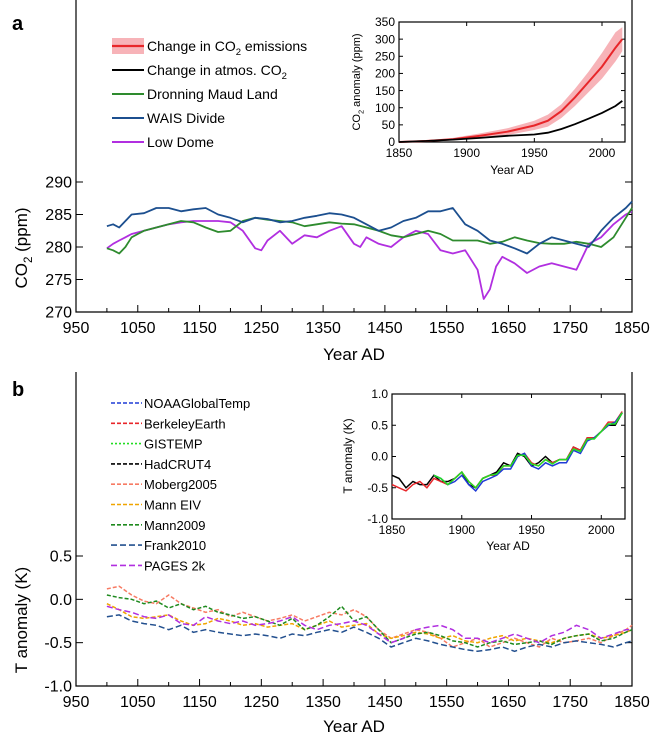 This screenshot has width=654, height=736. Describe the element at coordinates (323, 328) in the screenshot. I see `a-main-xtick-label: 1350` at that location.